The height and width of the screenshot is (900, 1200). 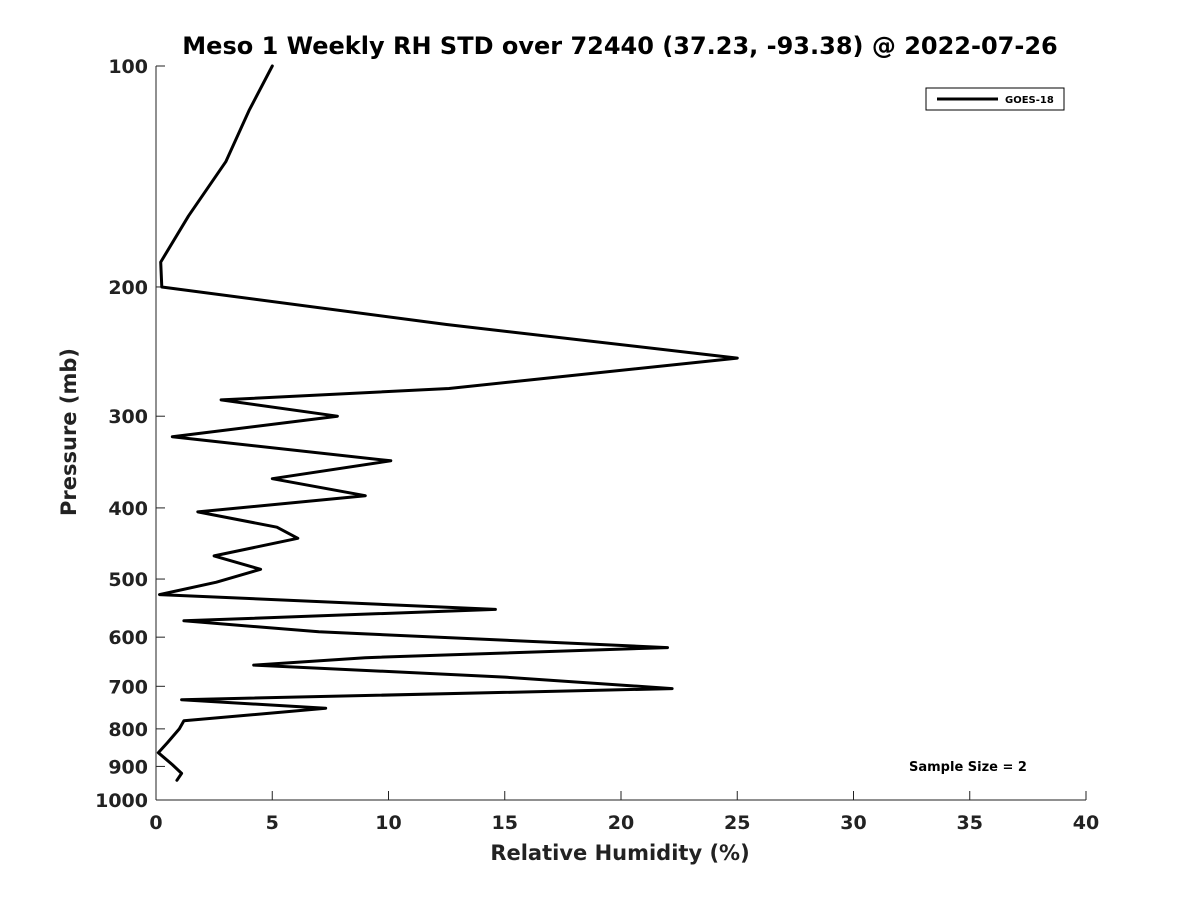 I want to click on x-tick-label: 35, so click(x=970, y=823).